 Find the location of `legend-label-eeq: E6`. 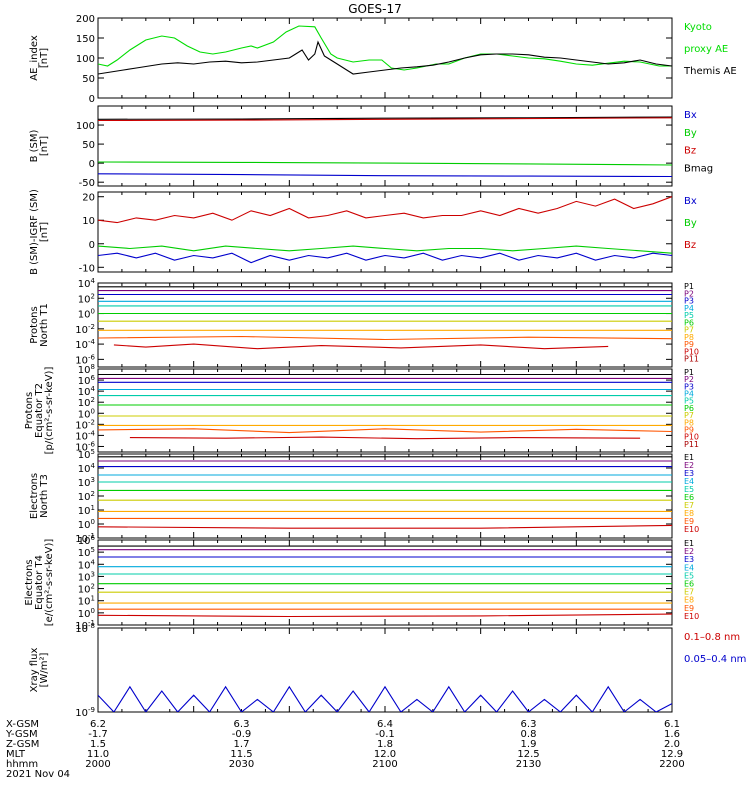

legend-label-eeq: E6 is located at coordinates (689, 584).